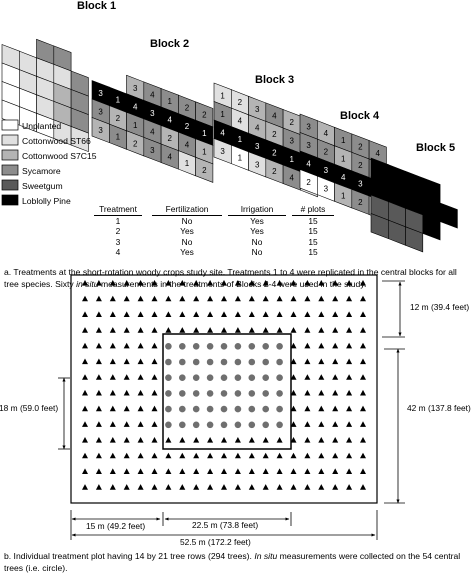 The image size is (474, 579). What do you see at coordinates (41, 126) in the screenshot?
I see `legend-label-unplanted: Unplanted` at bounding box center [41, 126].